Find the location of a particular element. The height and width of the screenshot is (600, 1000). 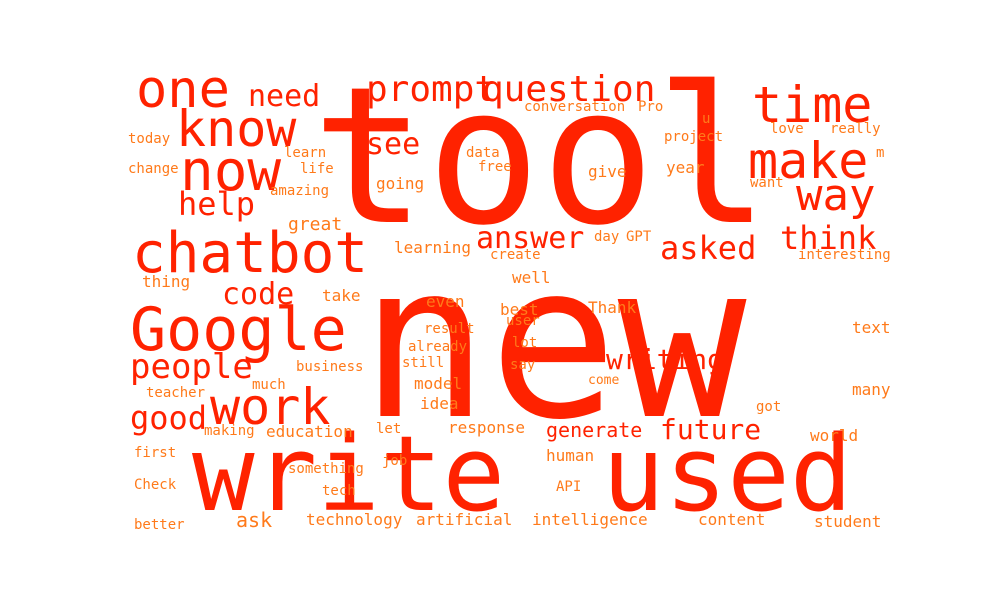

word: interesting is located at coordinates (844, 255).